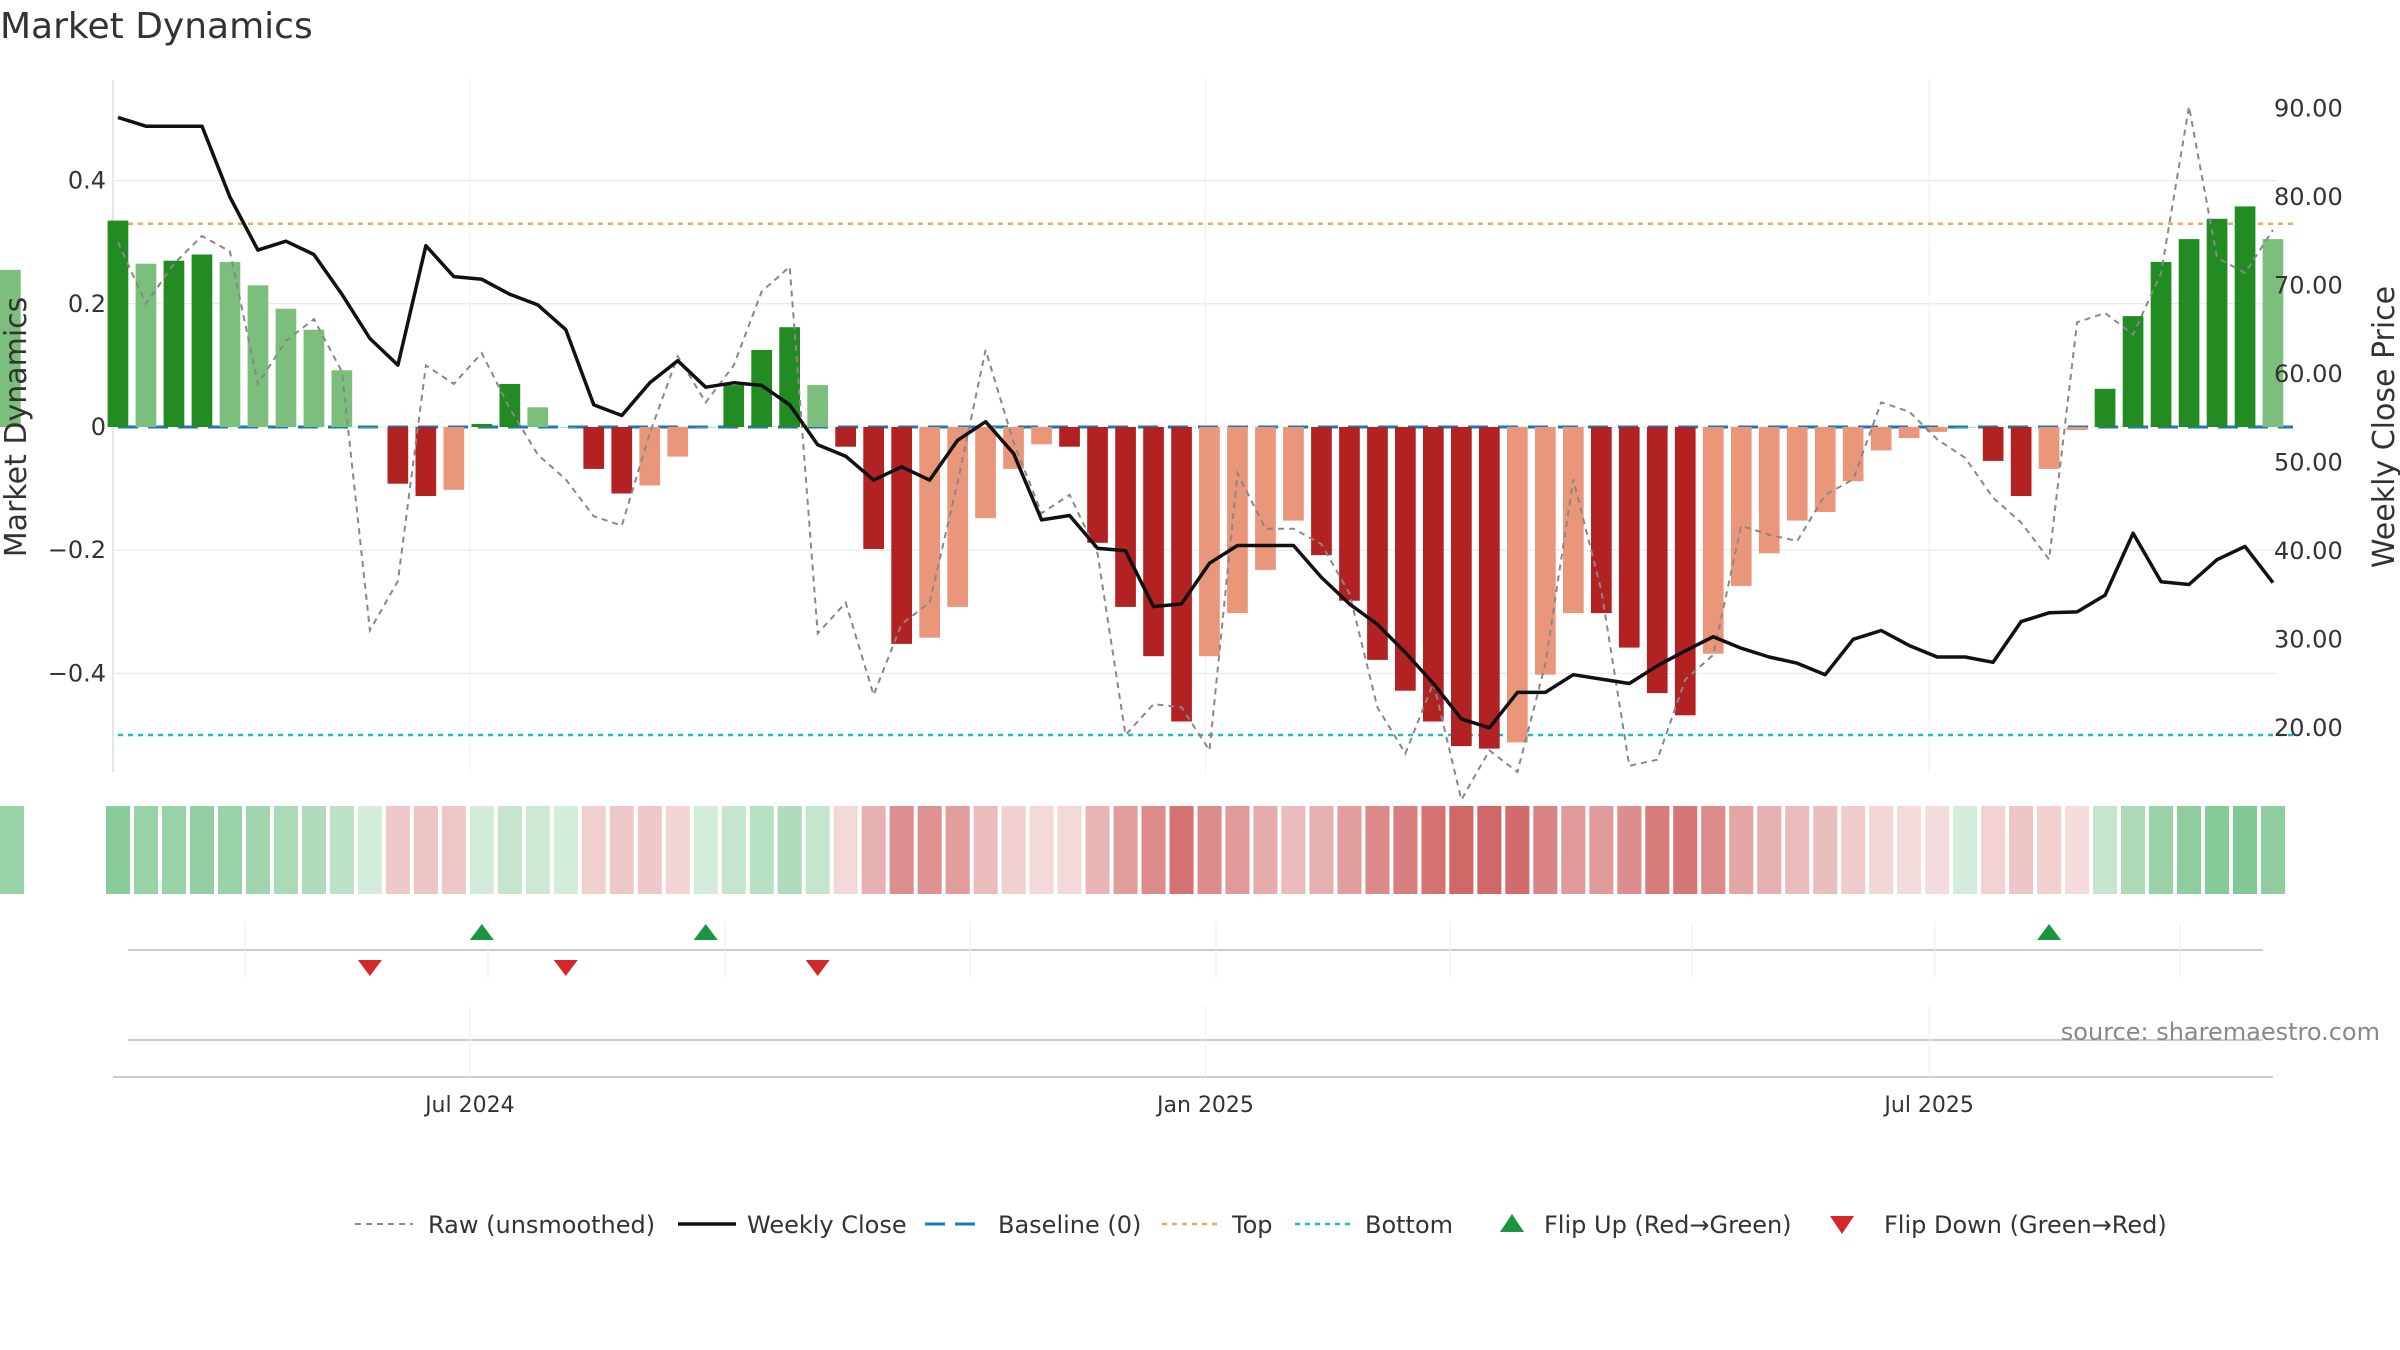  Describe the element at coordinates (2308, 109) in the screenshot. I see `right-tick-label: 90.00` at that location.